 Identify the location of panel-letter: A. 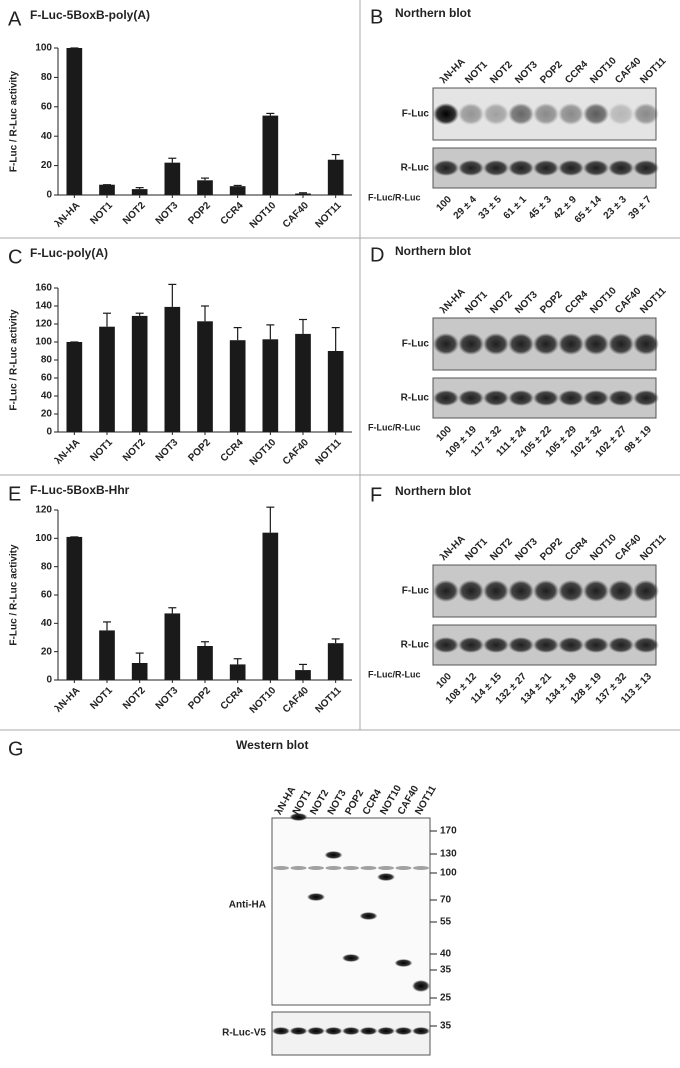
(15, 19).